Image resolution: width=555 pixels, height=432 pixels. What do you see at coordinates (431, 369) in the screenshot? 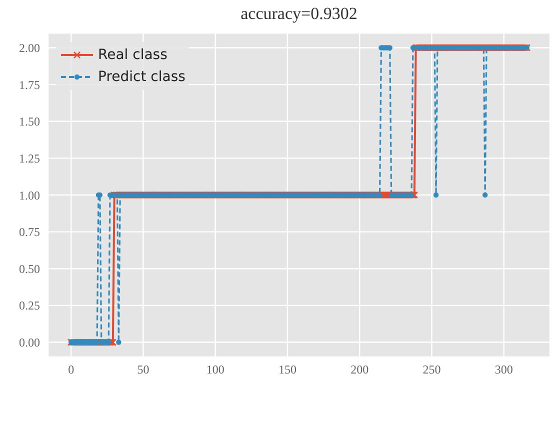
I see `x-tick-label: 250` at bounding box center [431, 369].